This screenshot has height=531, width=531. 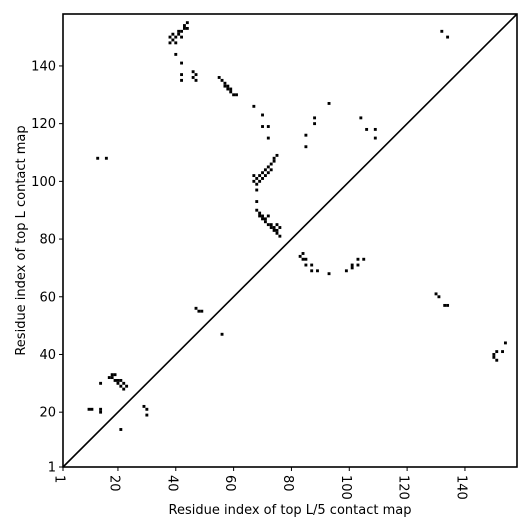 I want to click on x-tick-label: 140, so click(x=460, y=487).